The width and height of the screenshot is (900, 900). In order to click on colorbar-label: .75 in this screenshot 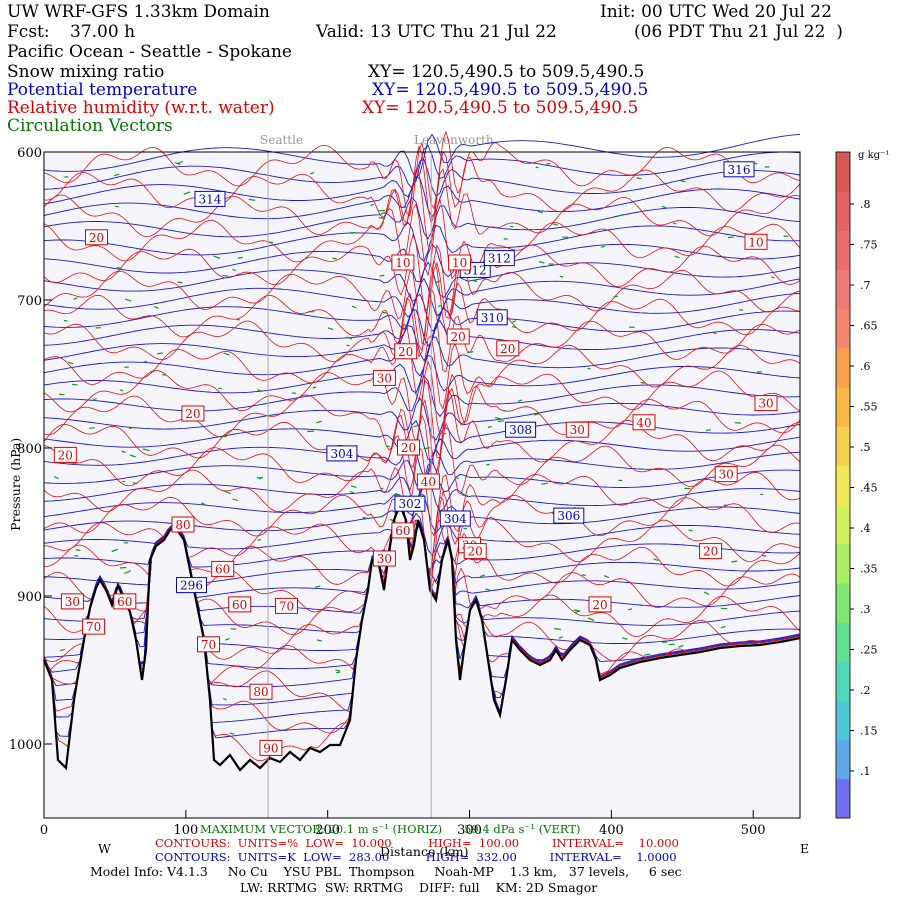, I will do `click(869, 245)`.